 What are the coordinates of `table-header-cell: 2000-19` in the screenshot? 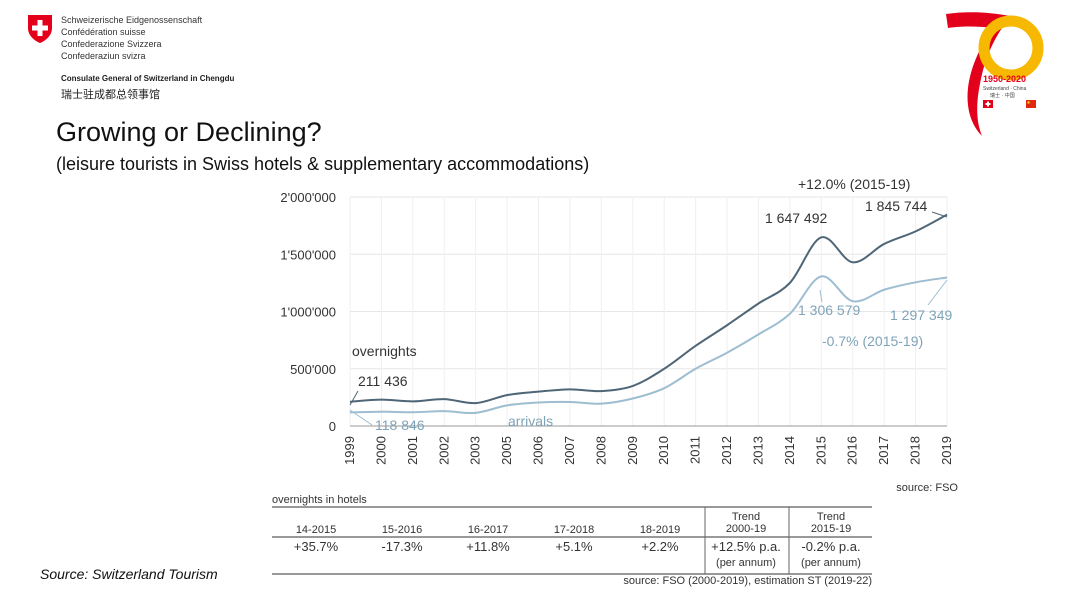 It's located at (746, 529).